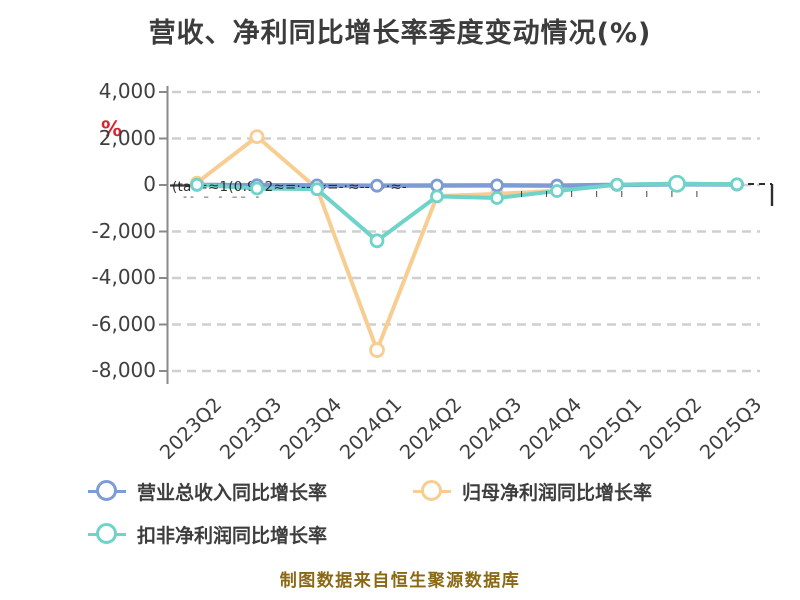  Describe the element at coordinates (497, 198) in the screenshot. I see `data-point-deducted-profit-growth-2024Q3` at that location.